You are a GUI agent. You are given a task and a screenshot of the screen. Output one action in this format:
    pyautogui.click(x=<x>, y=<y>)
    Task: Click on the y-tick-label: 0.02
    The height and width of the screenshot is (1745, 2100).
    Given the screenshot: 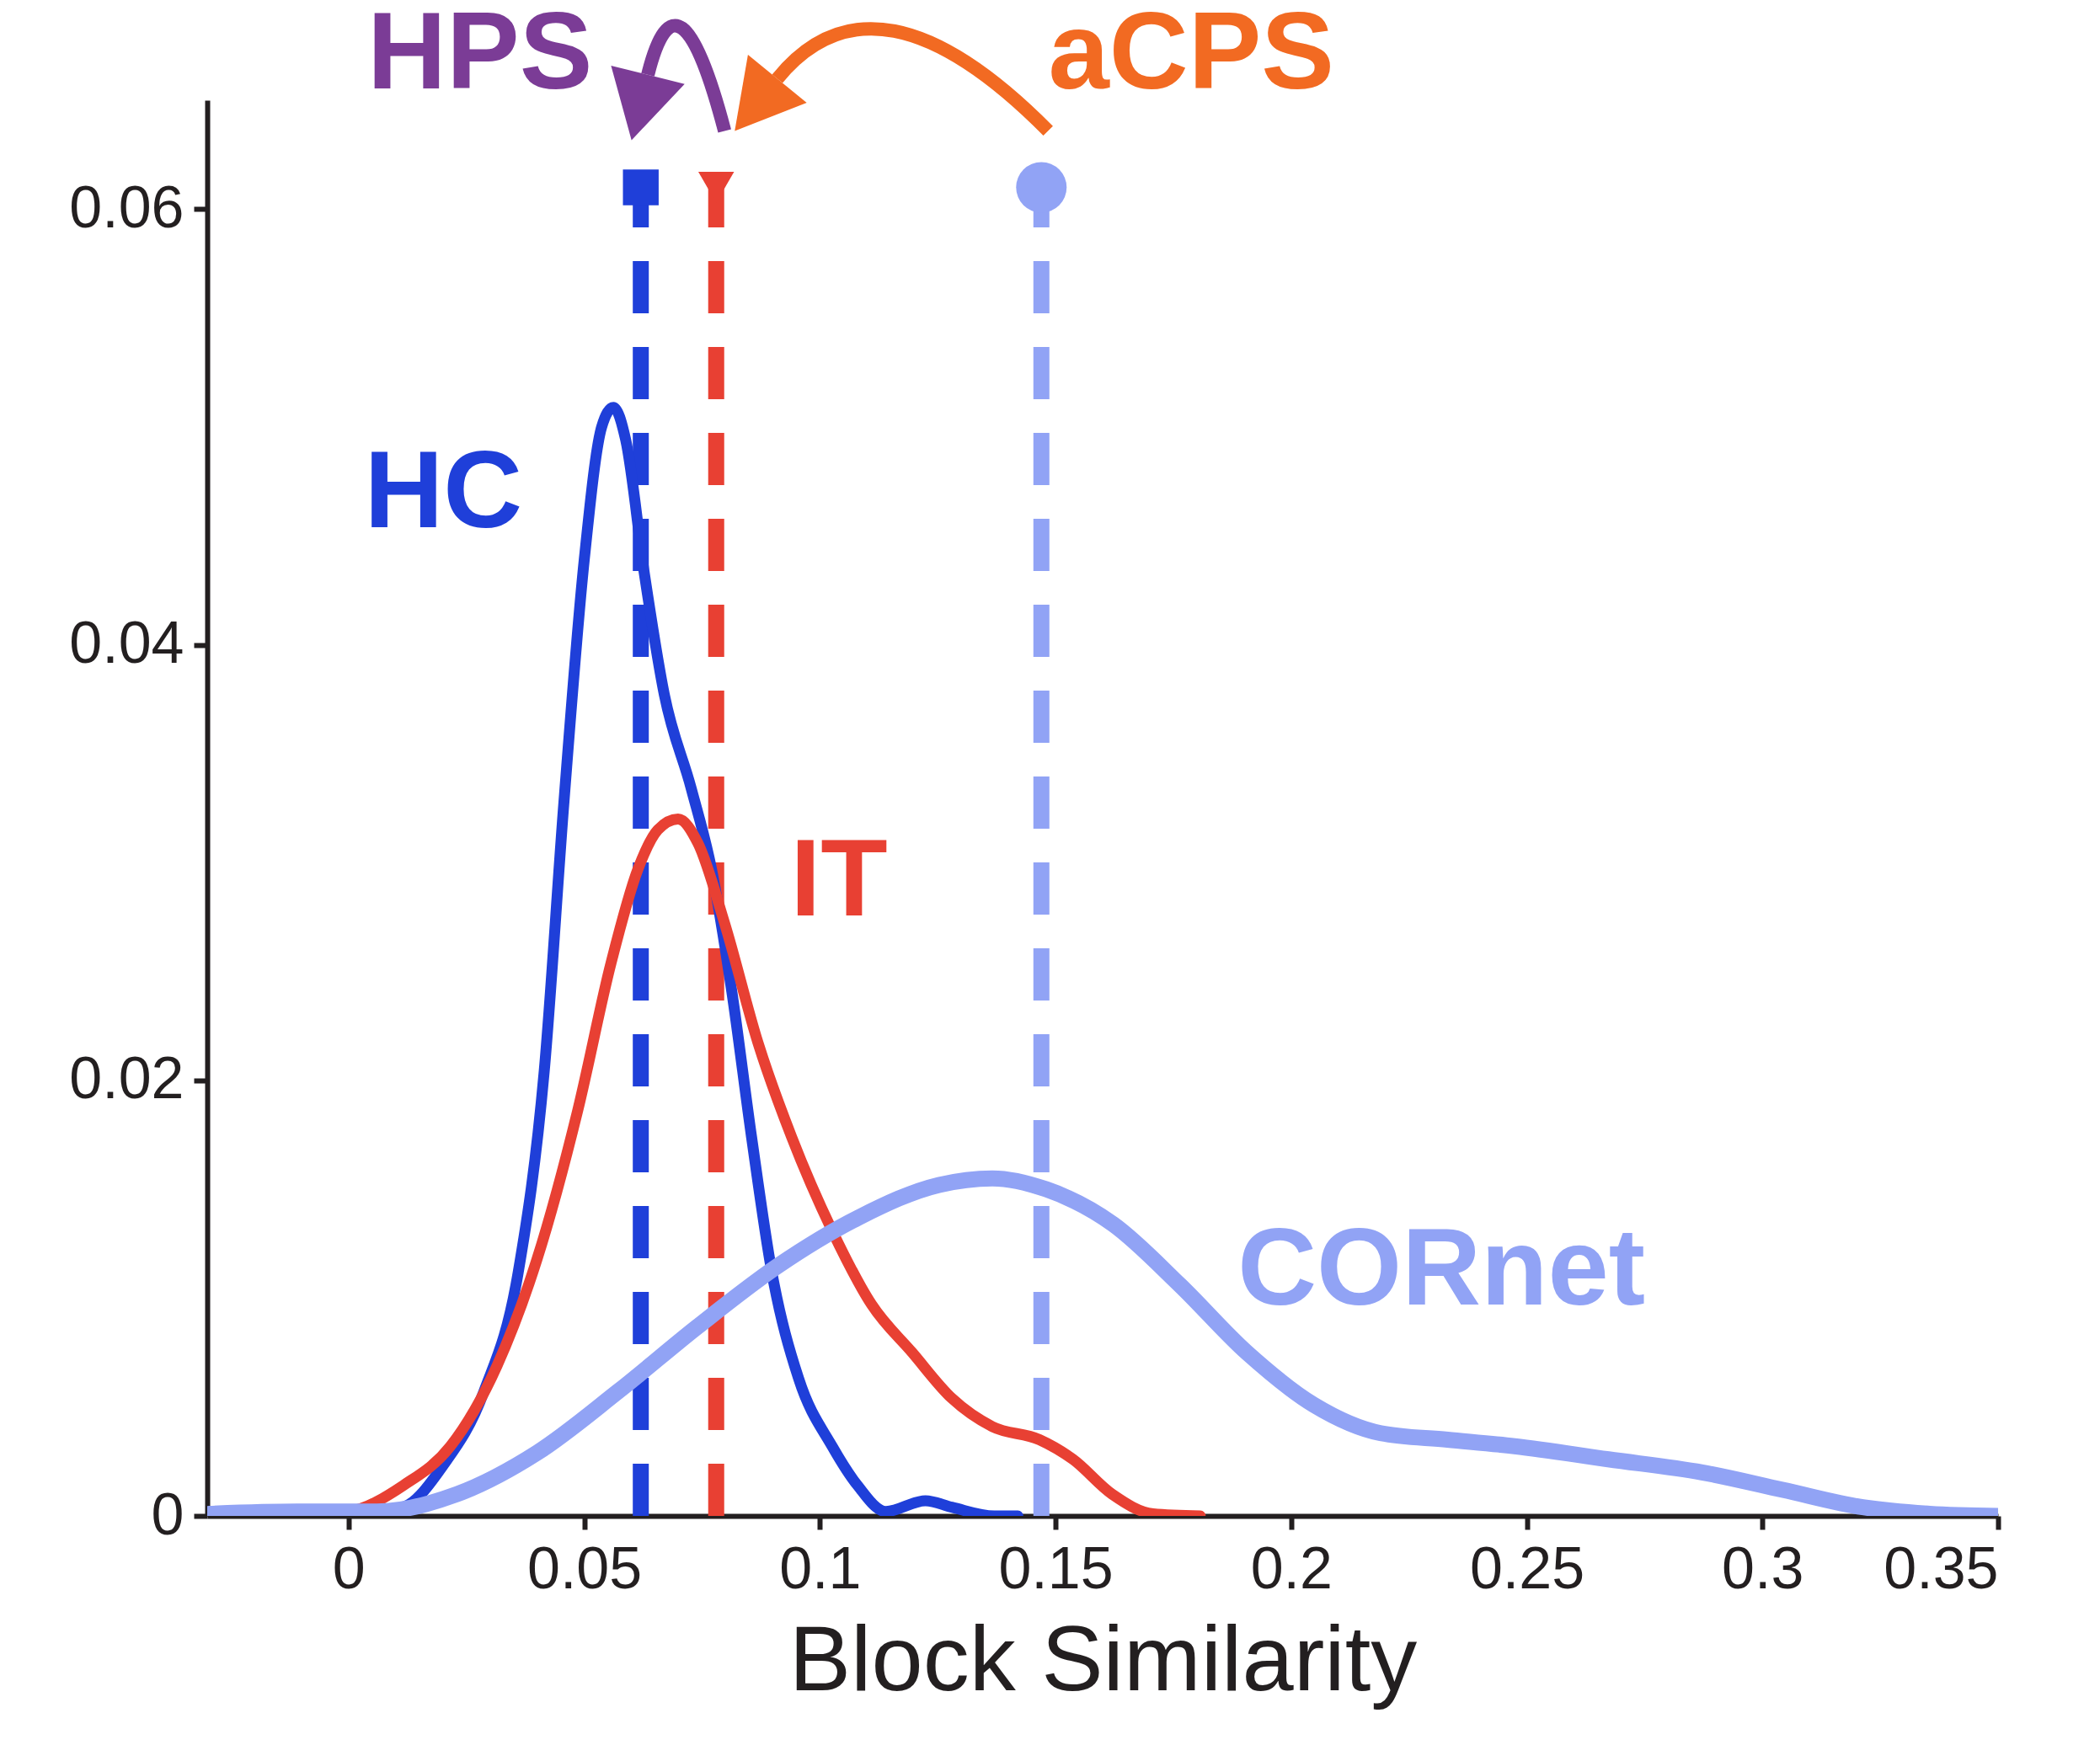 What is the action you would take?
    pyautogui.click(x=126, y=1078)
    